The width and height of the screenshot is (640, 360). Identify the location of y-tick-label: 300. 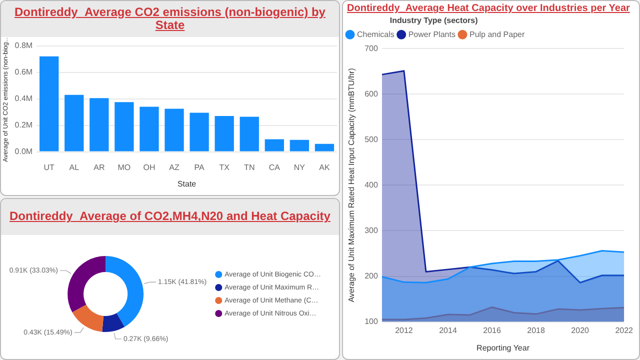
(371, 230).